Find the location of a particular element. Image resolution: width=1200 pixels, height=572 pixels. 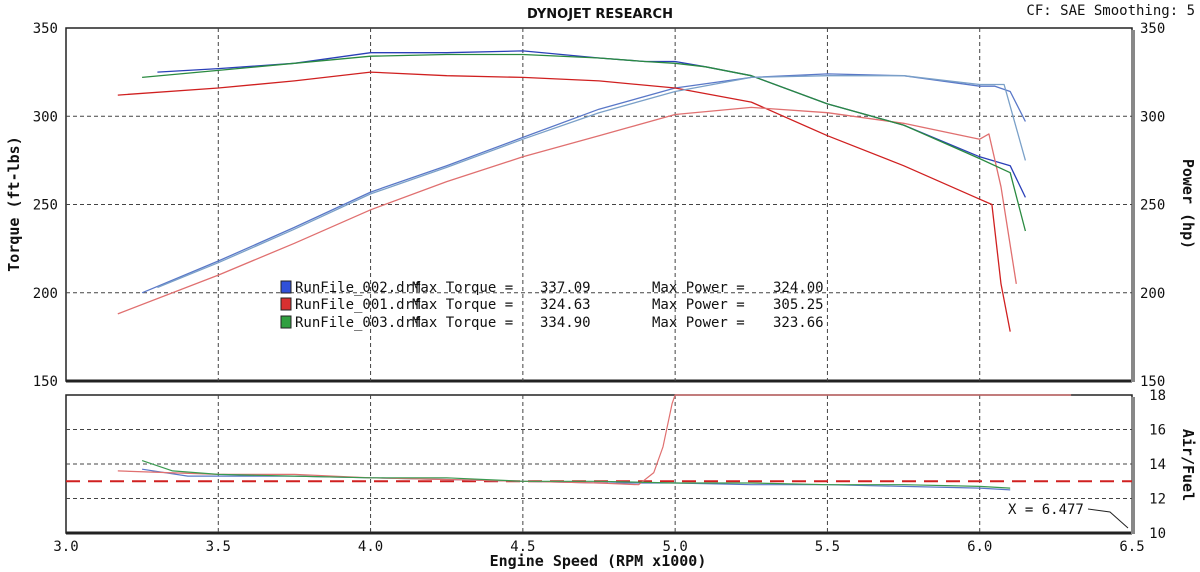

torque-tick-label: 200 is located at coordinates (45, 294).